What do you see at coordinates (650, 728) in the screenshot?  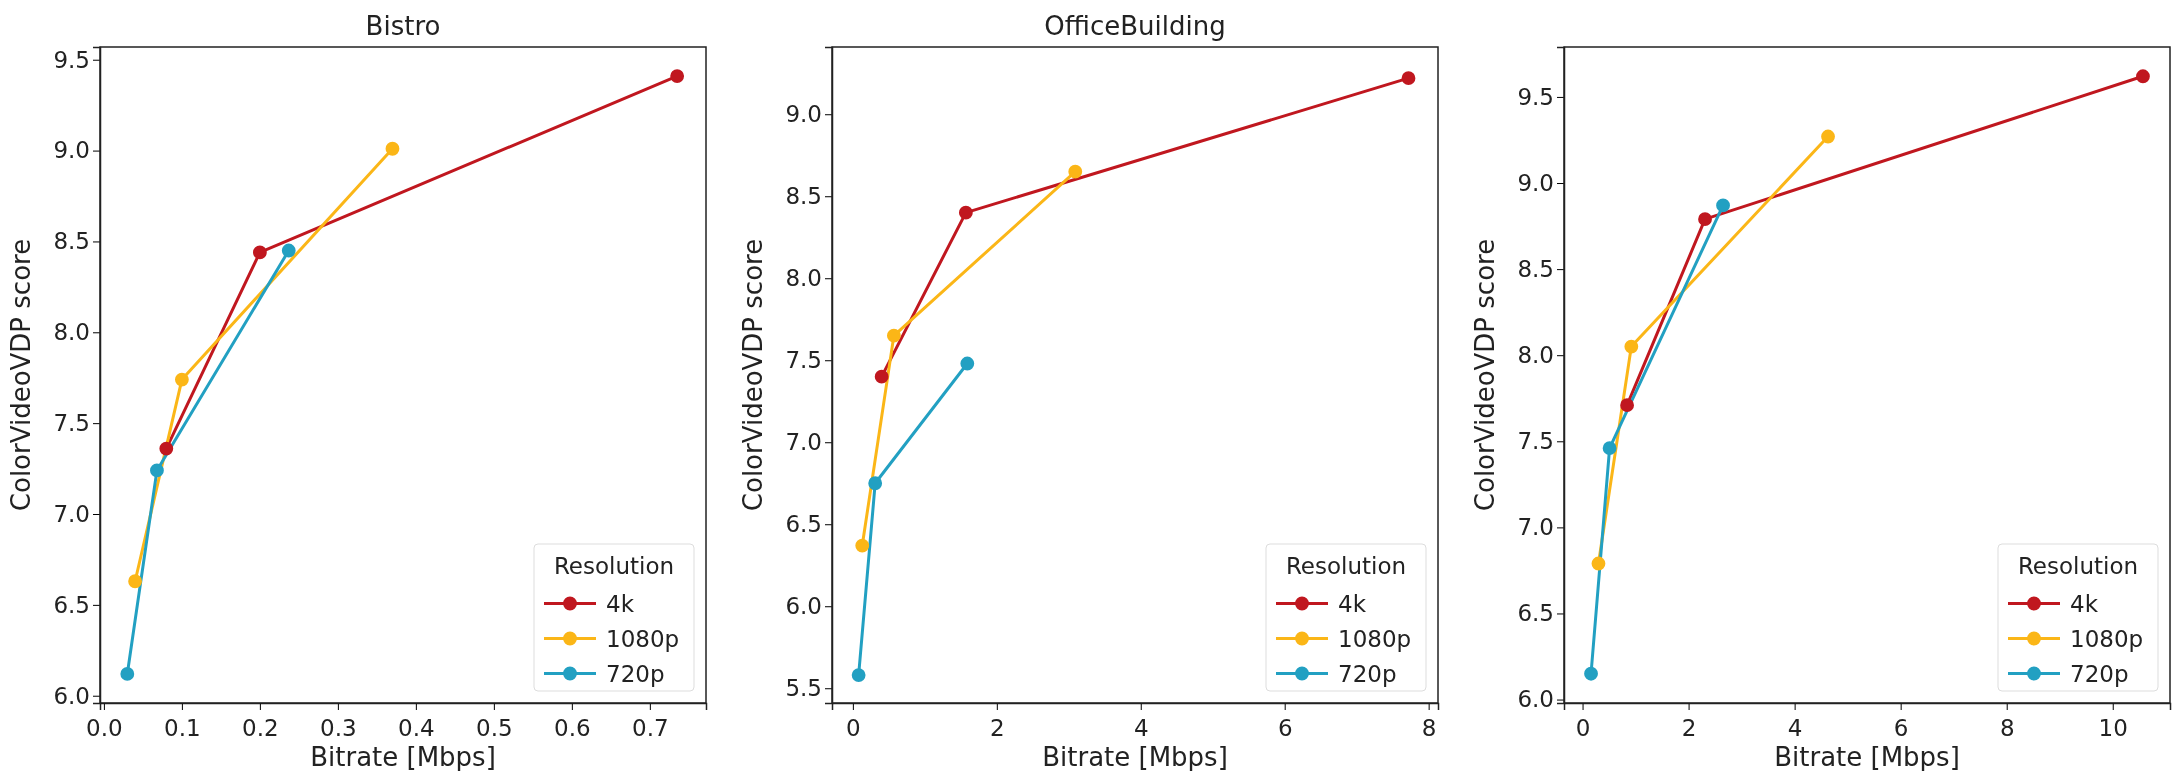 I see `x-tick-label: 0.7` at bounding box center [650, 728].